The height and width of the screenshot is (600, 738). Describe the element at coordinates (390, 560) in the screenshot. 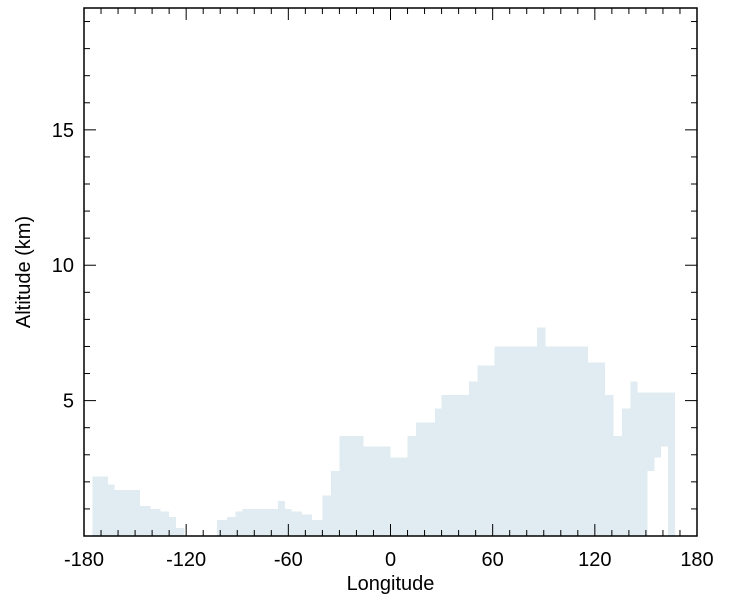

I see `x-tick-label: 0` at that location.